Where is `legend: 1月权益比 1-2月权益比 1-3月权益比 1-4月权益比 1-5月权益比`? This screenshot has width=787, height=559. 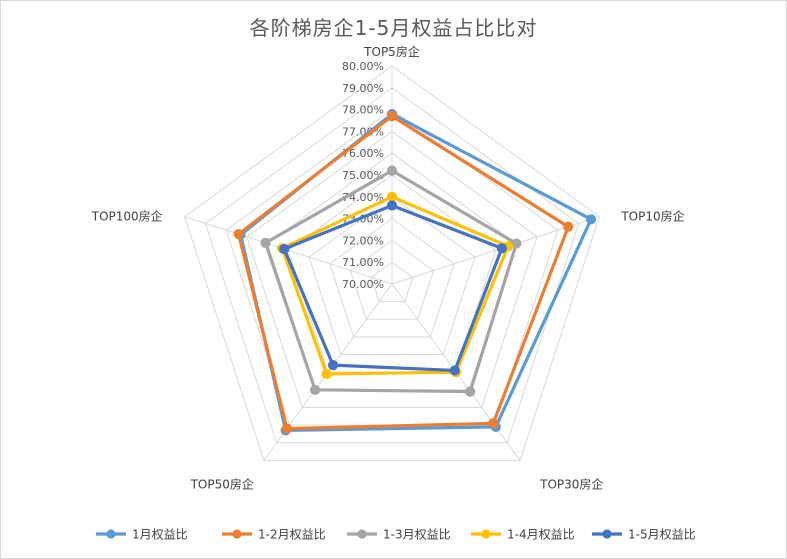
legend: 1月权益比 1-2月权益比 1-3月权益比 1-4月权益比 1-5月权益比 is located at coordinates (396, 535).